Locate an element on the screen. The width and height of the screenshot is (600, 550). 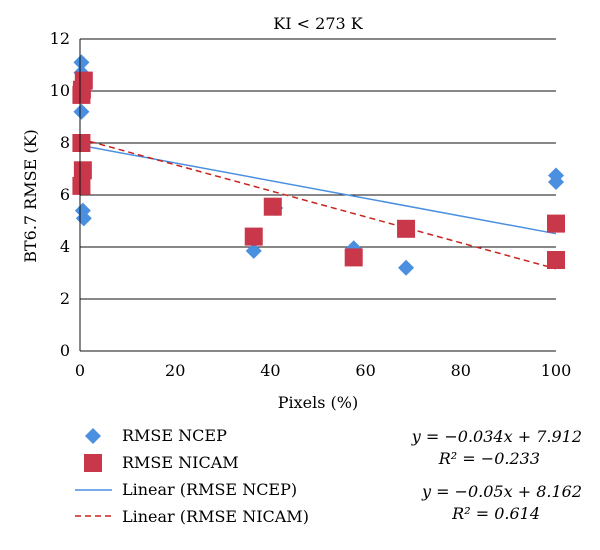
x-axis-label: Pixels (%) is located at coordinates (318, 402).